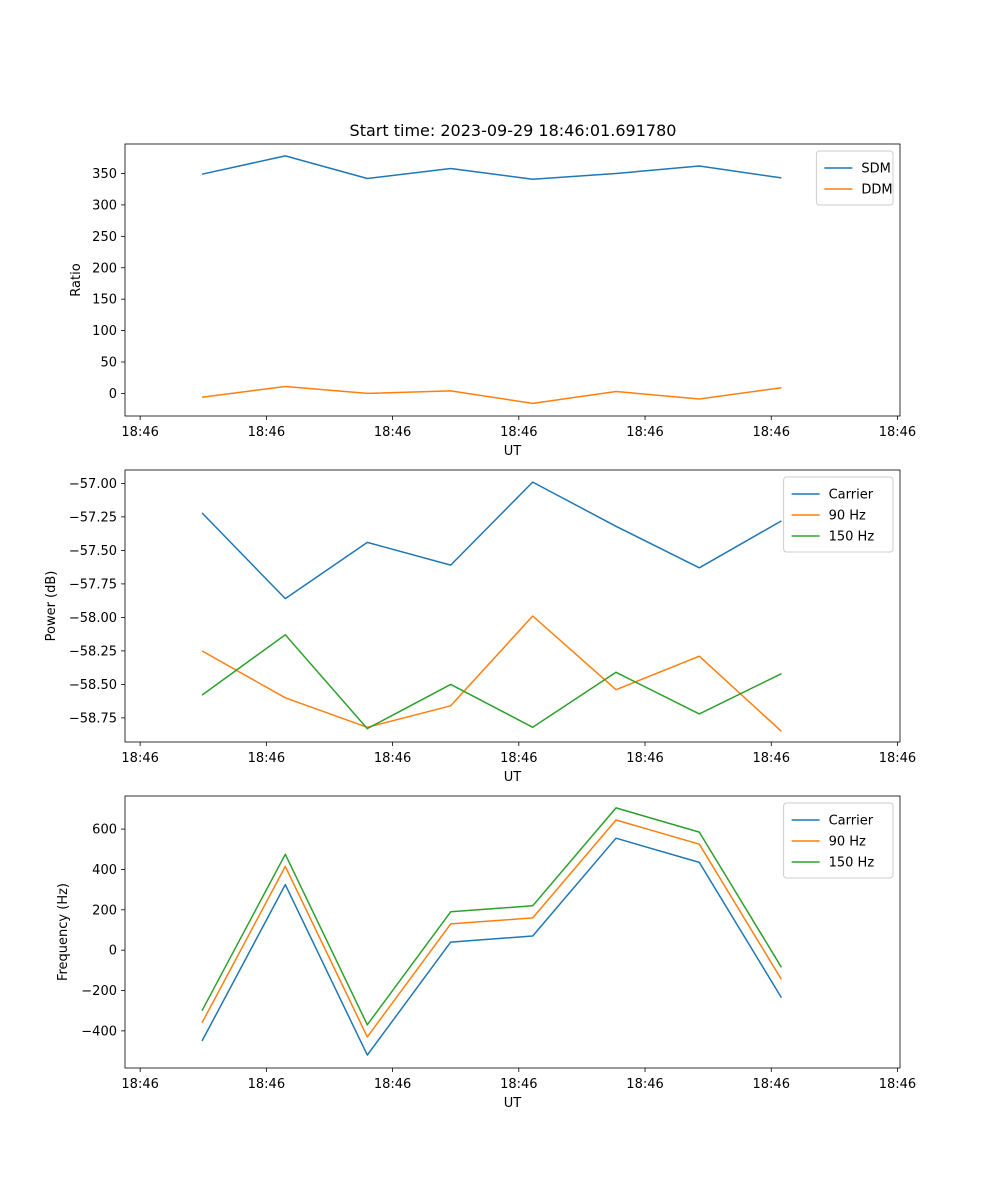 This screenshot has height=1200, width=1000. What do you see at coordinates (93, 517) in the screenshot?
I see `y-tick-label: −57.25` at bounding box center [93, 517].